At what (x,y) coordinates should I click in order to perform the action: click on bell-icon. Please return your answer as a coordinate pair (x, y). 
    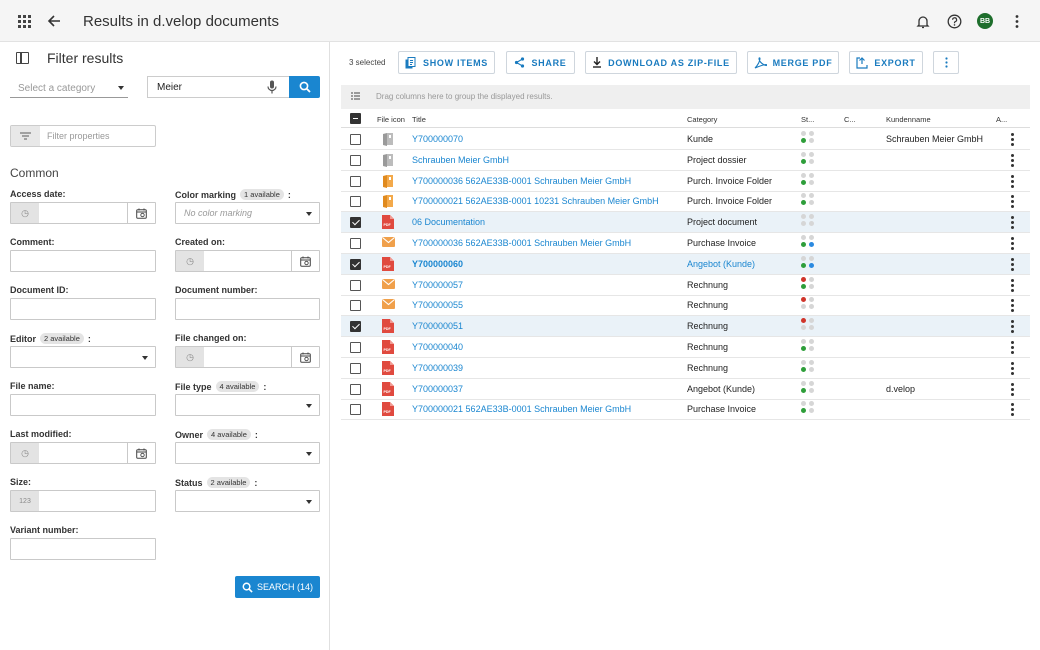
    Looking at the image, I should click on (923, 21).